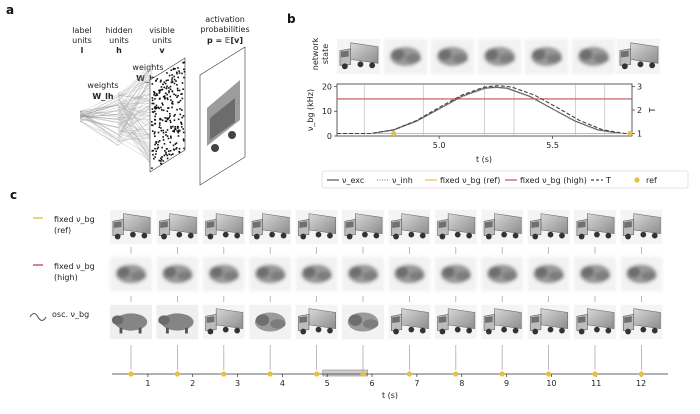  Describe the element at coordinates (416, 383) in the screenshot. I see `timeline-tick-label: 7` at that location.